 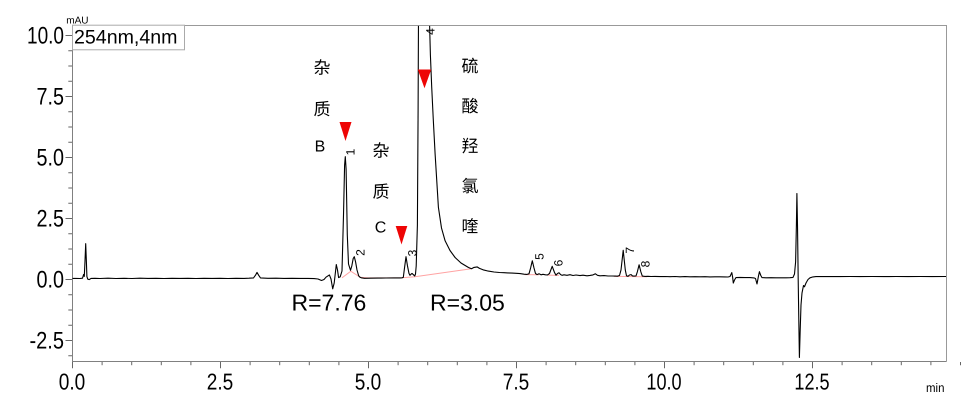 I want to click on svg-text: 1, so click(x=350, y=151).